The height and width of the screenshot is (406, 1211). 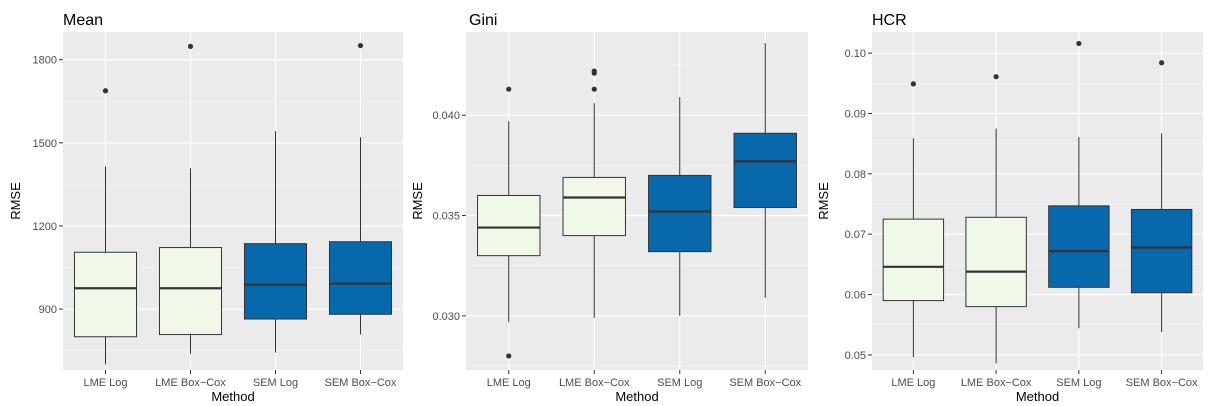 I want to click on panel-title: Gini, so click(x=483, y=20).